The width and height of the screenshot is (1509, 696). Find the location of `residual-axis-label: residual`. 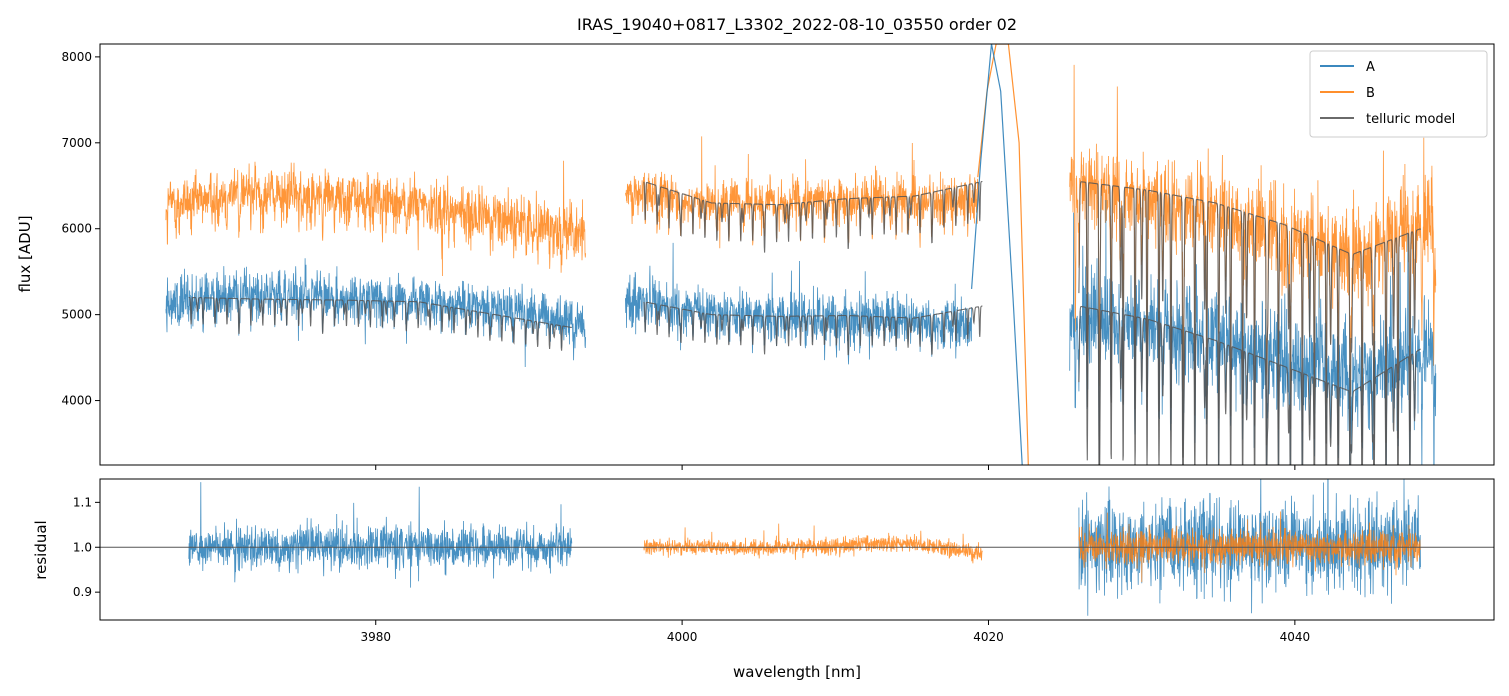

residual-axis-label: residual is located at coordinates (41, 549).